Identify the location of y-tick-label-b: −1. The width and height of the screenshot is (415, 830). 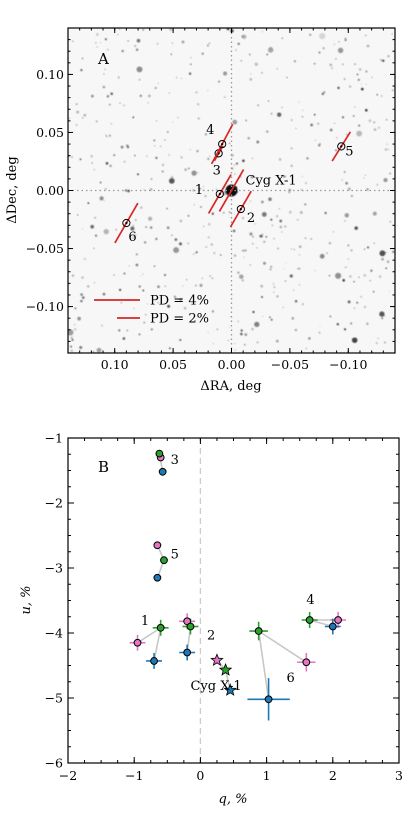
(54, 438).